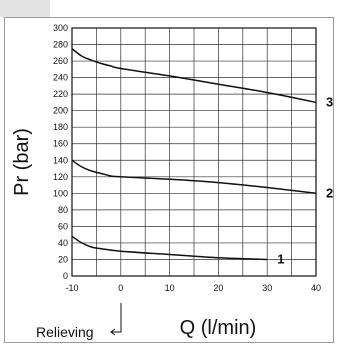 The width and height of the screenshot is (338, 347). Describe the element at coordinates (60, 28) in the screenshot. I see `y-tick-label: 300` at that location.